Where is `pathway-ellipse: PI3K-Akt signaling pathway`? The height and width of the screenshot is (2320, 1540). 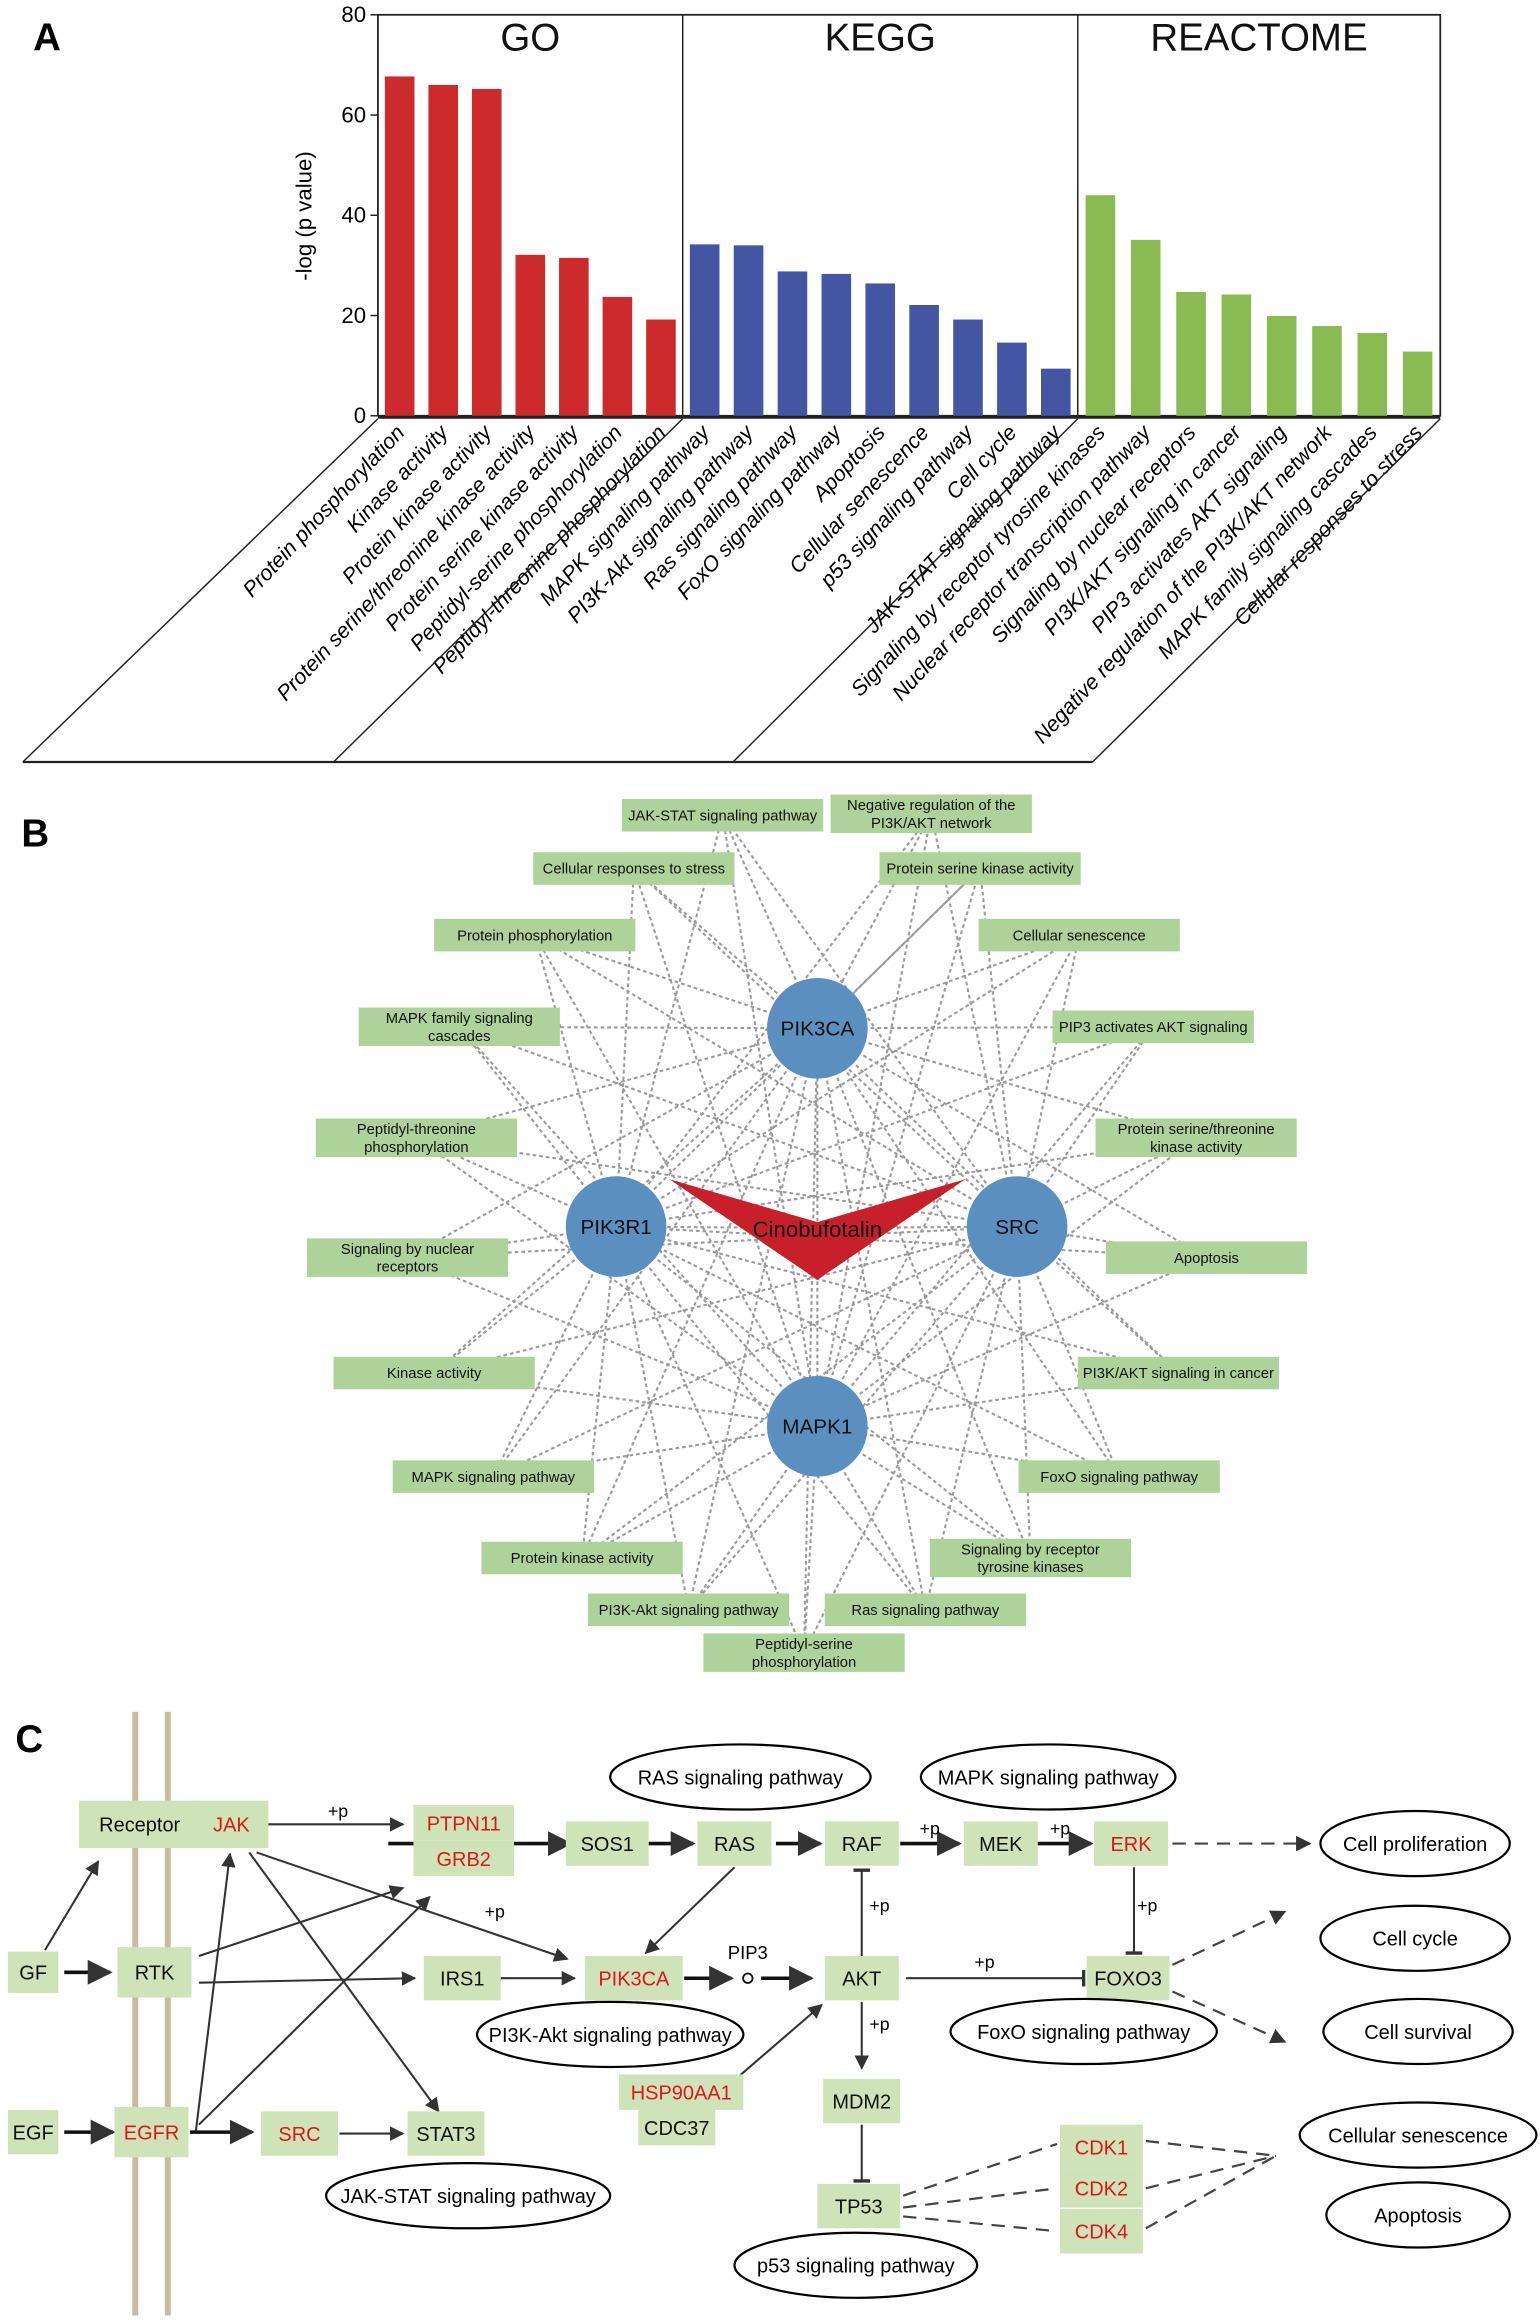 pathway-ellipse: PI3K-Akt signaling pathway is located at coordinates (610, 2034).